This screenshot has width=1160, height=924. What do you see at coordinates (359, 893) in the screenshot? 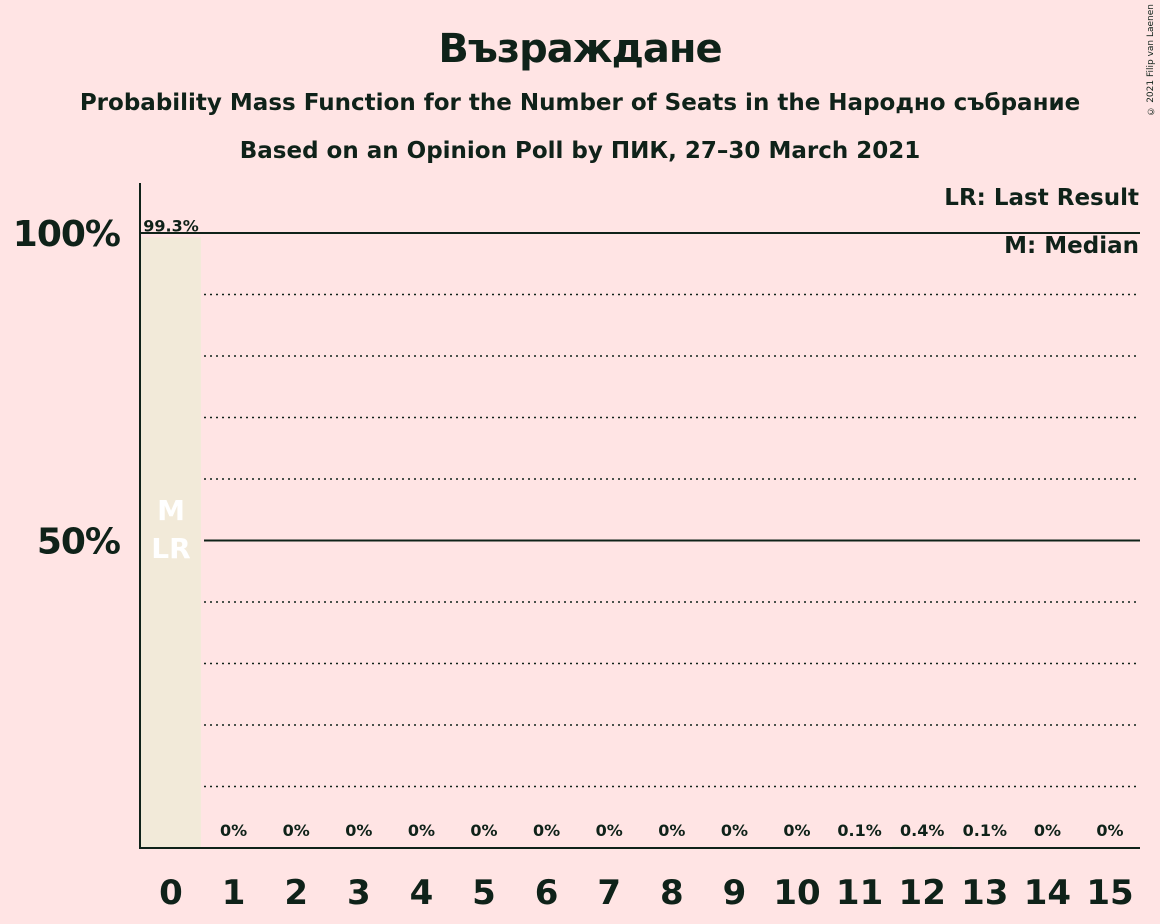
I see `x-tick-label: 3` at bounding box center [359, 893].